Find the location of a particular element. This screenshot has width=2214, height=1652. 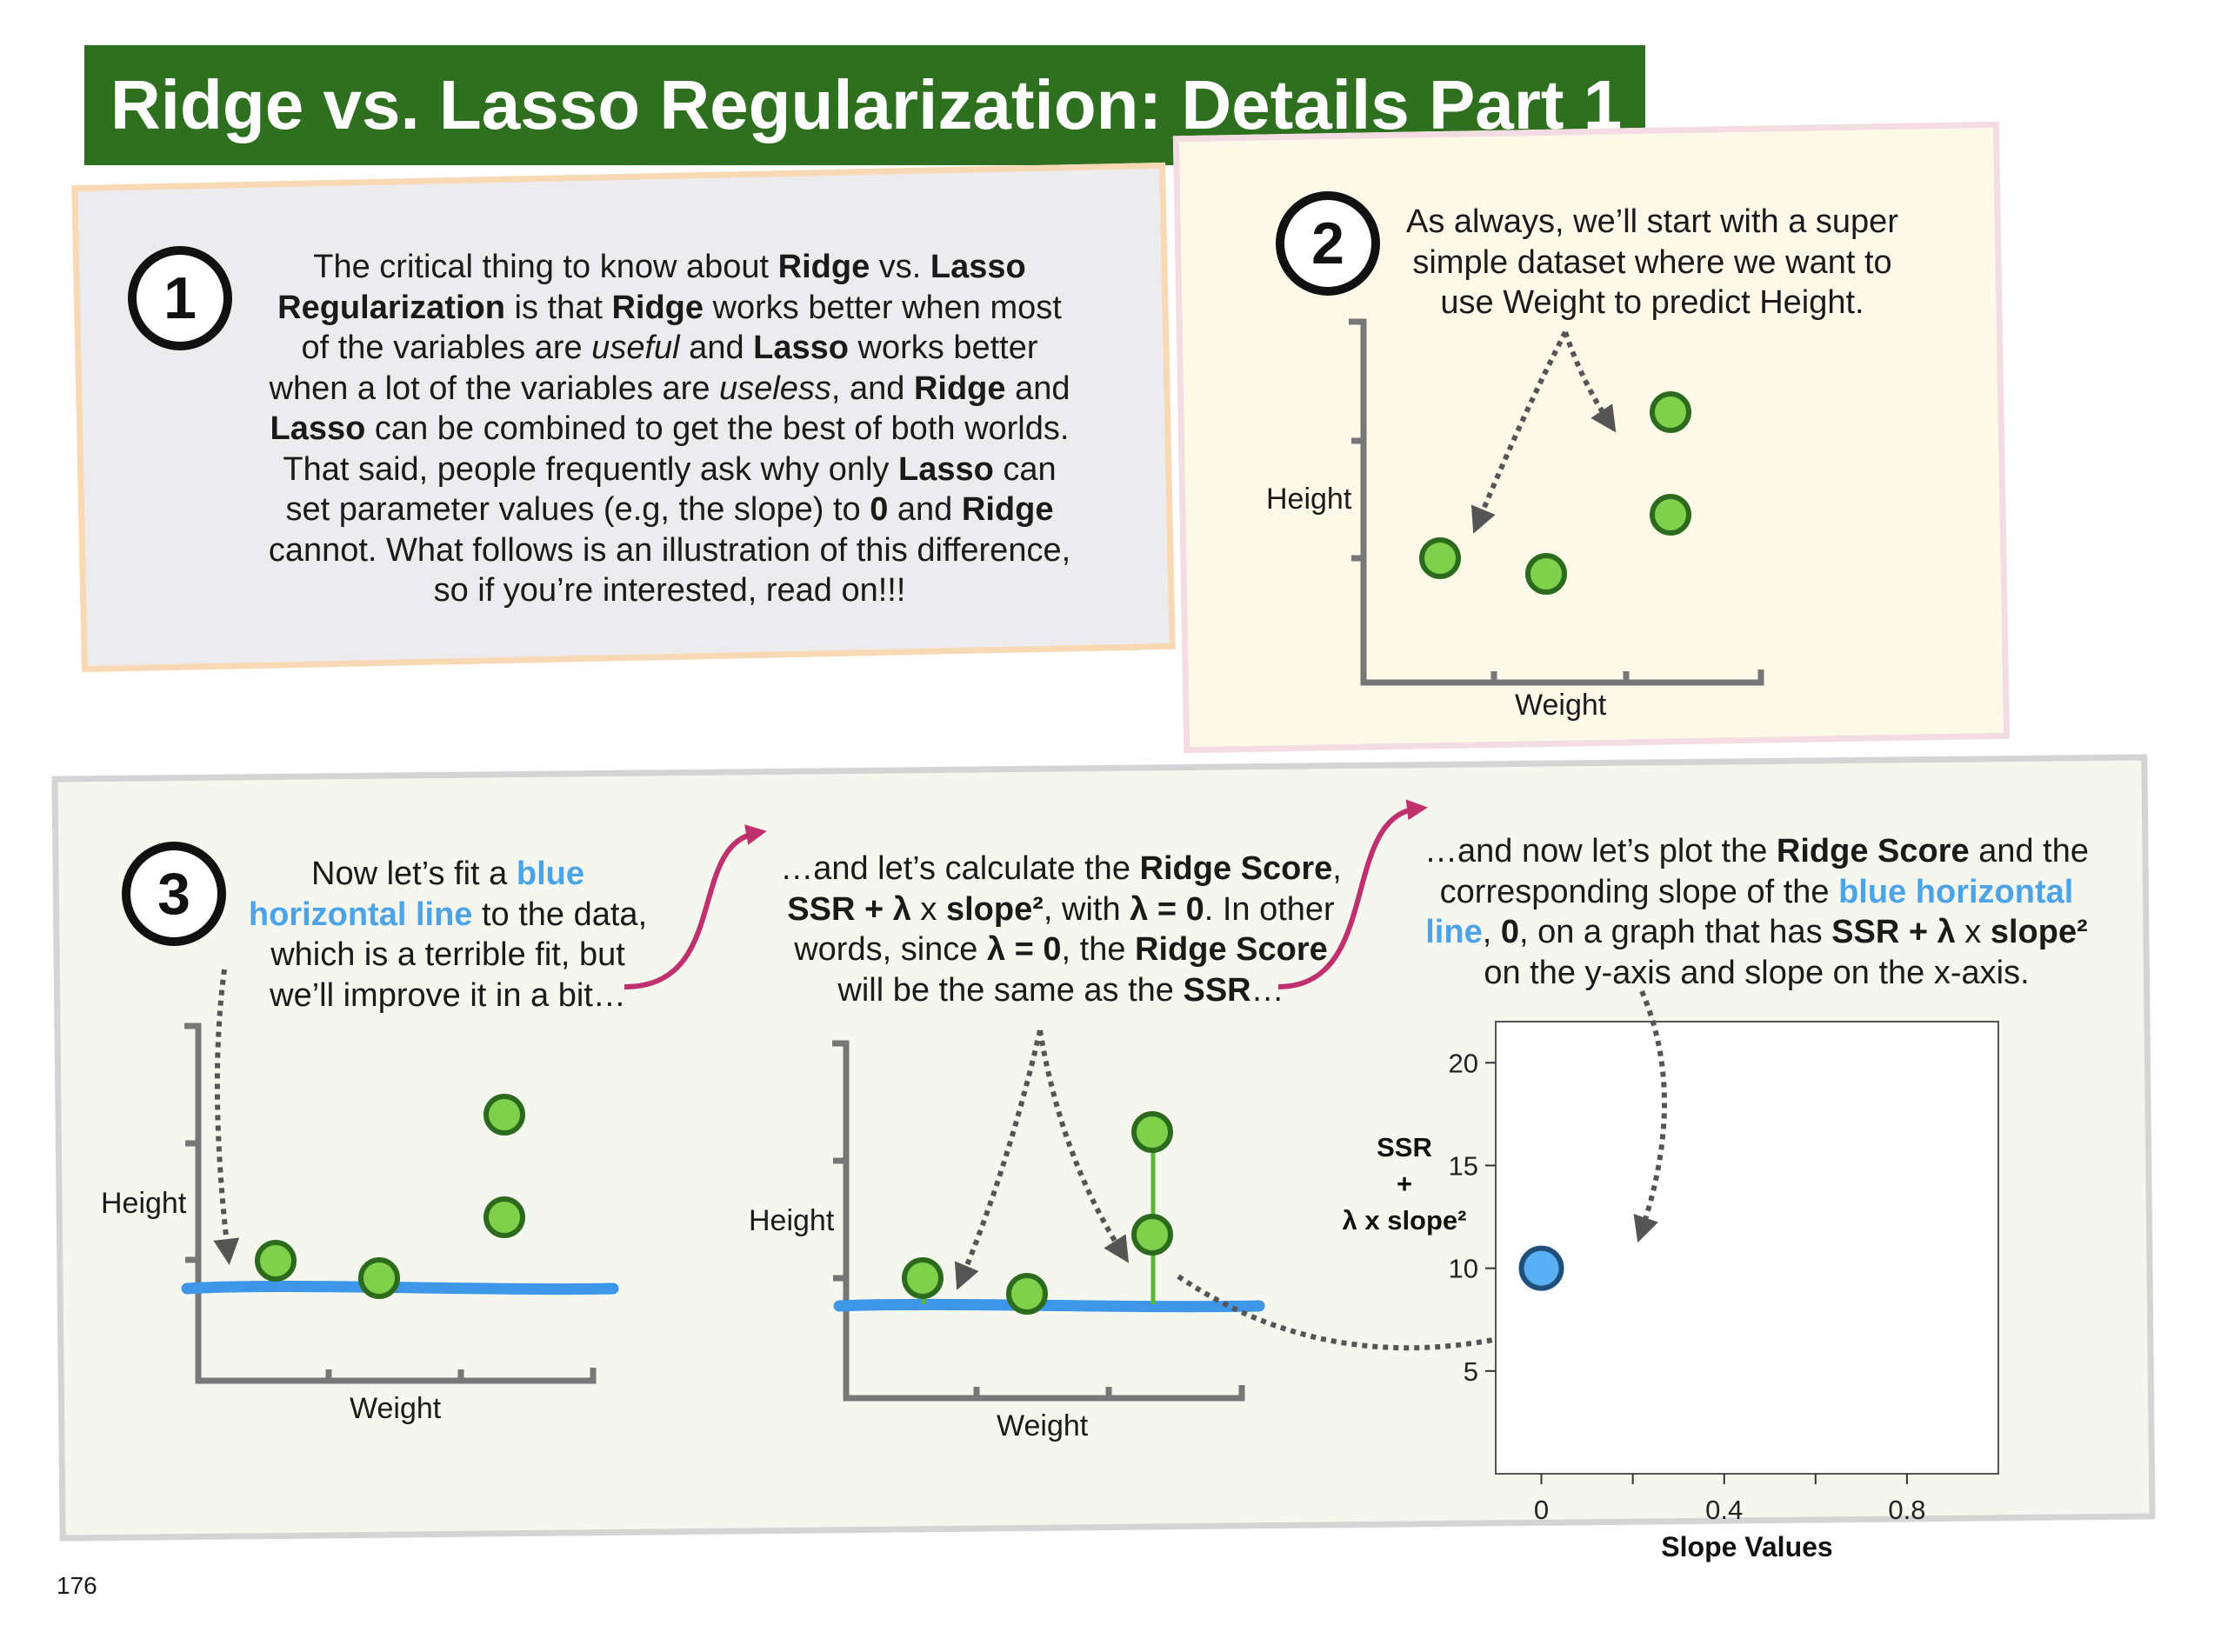

text-run: is that is located at coordinates (558, 307).